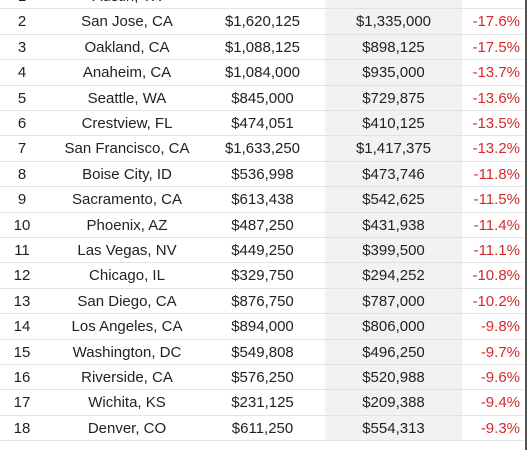  Describe the element at coordinates (22, 123) in the screenshot. I see `table-cell: 6` at that location.